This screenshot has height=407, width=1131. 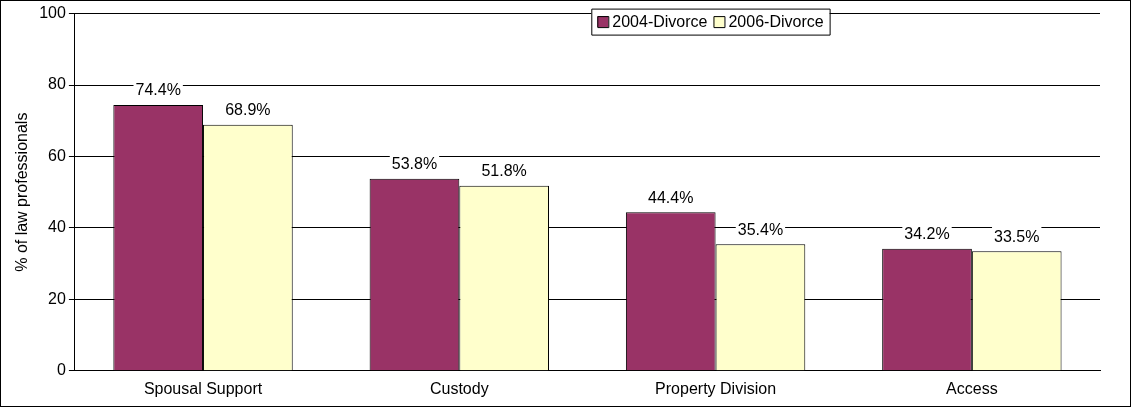 What do you see at coordinates (61, 370) in the screenshot?
I see `y-tick-label: 0` at bounding box center [61, 370].